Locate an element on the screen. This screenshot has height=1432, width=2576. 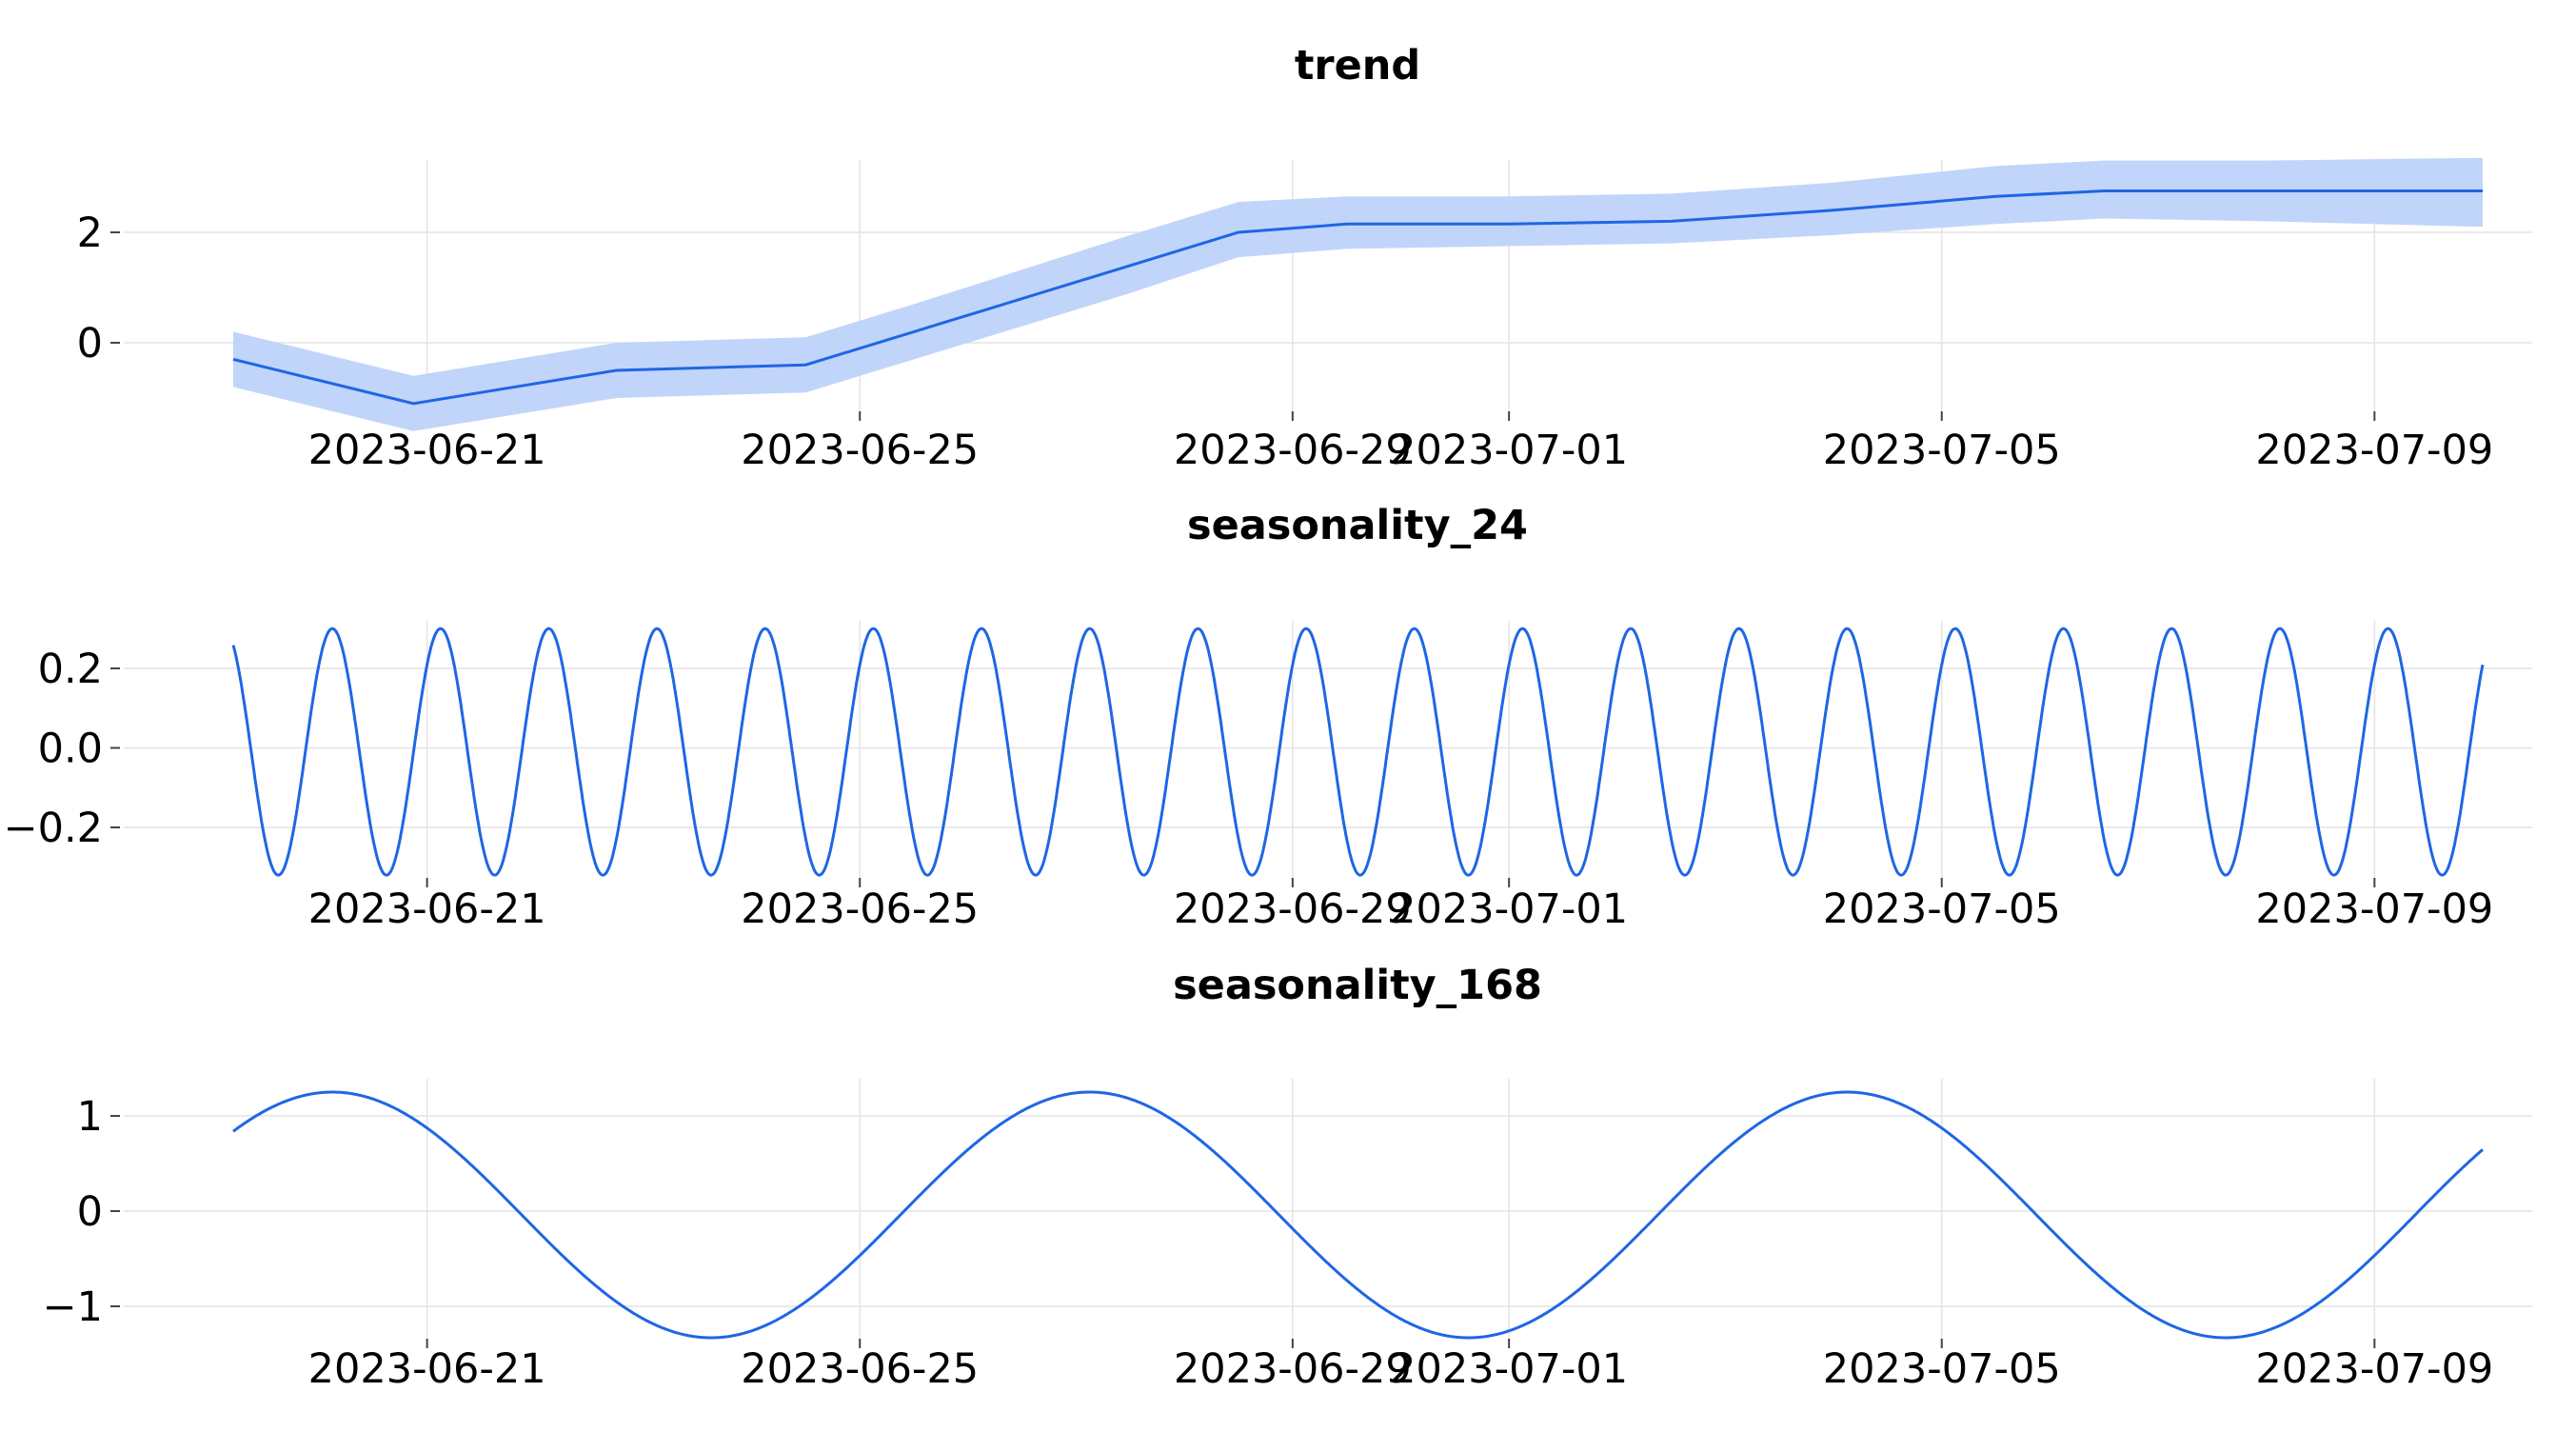
y-tick-label: −1 is located at coordinates (73, 1307).